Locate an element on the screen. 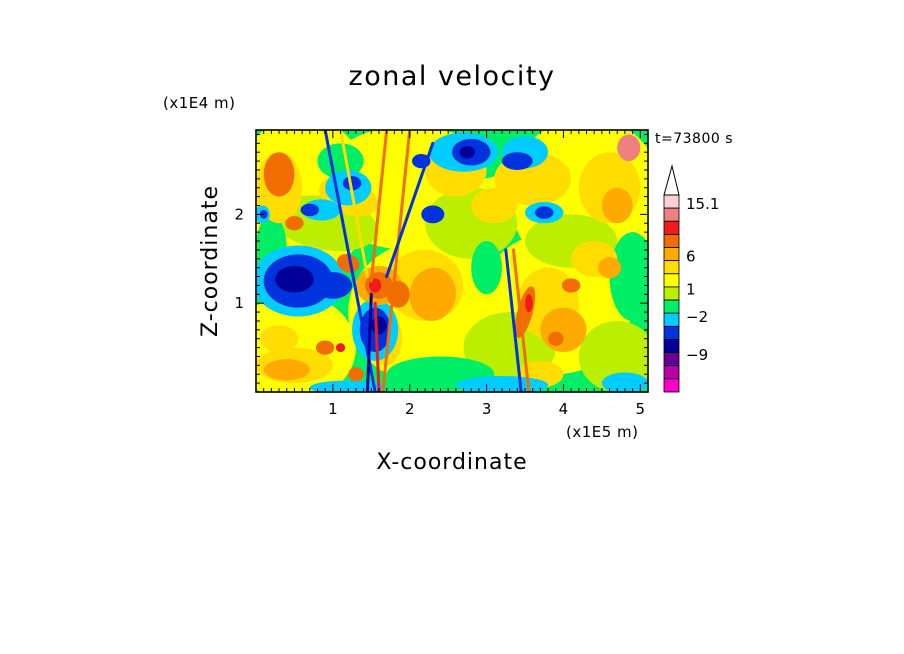 The image size is (904, 654). x-tick-label: 1 is located at coordinates (333, 409).